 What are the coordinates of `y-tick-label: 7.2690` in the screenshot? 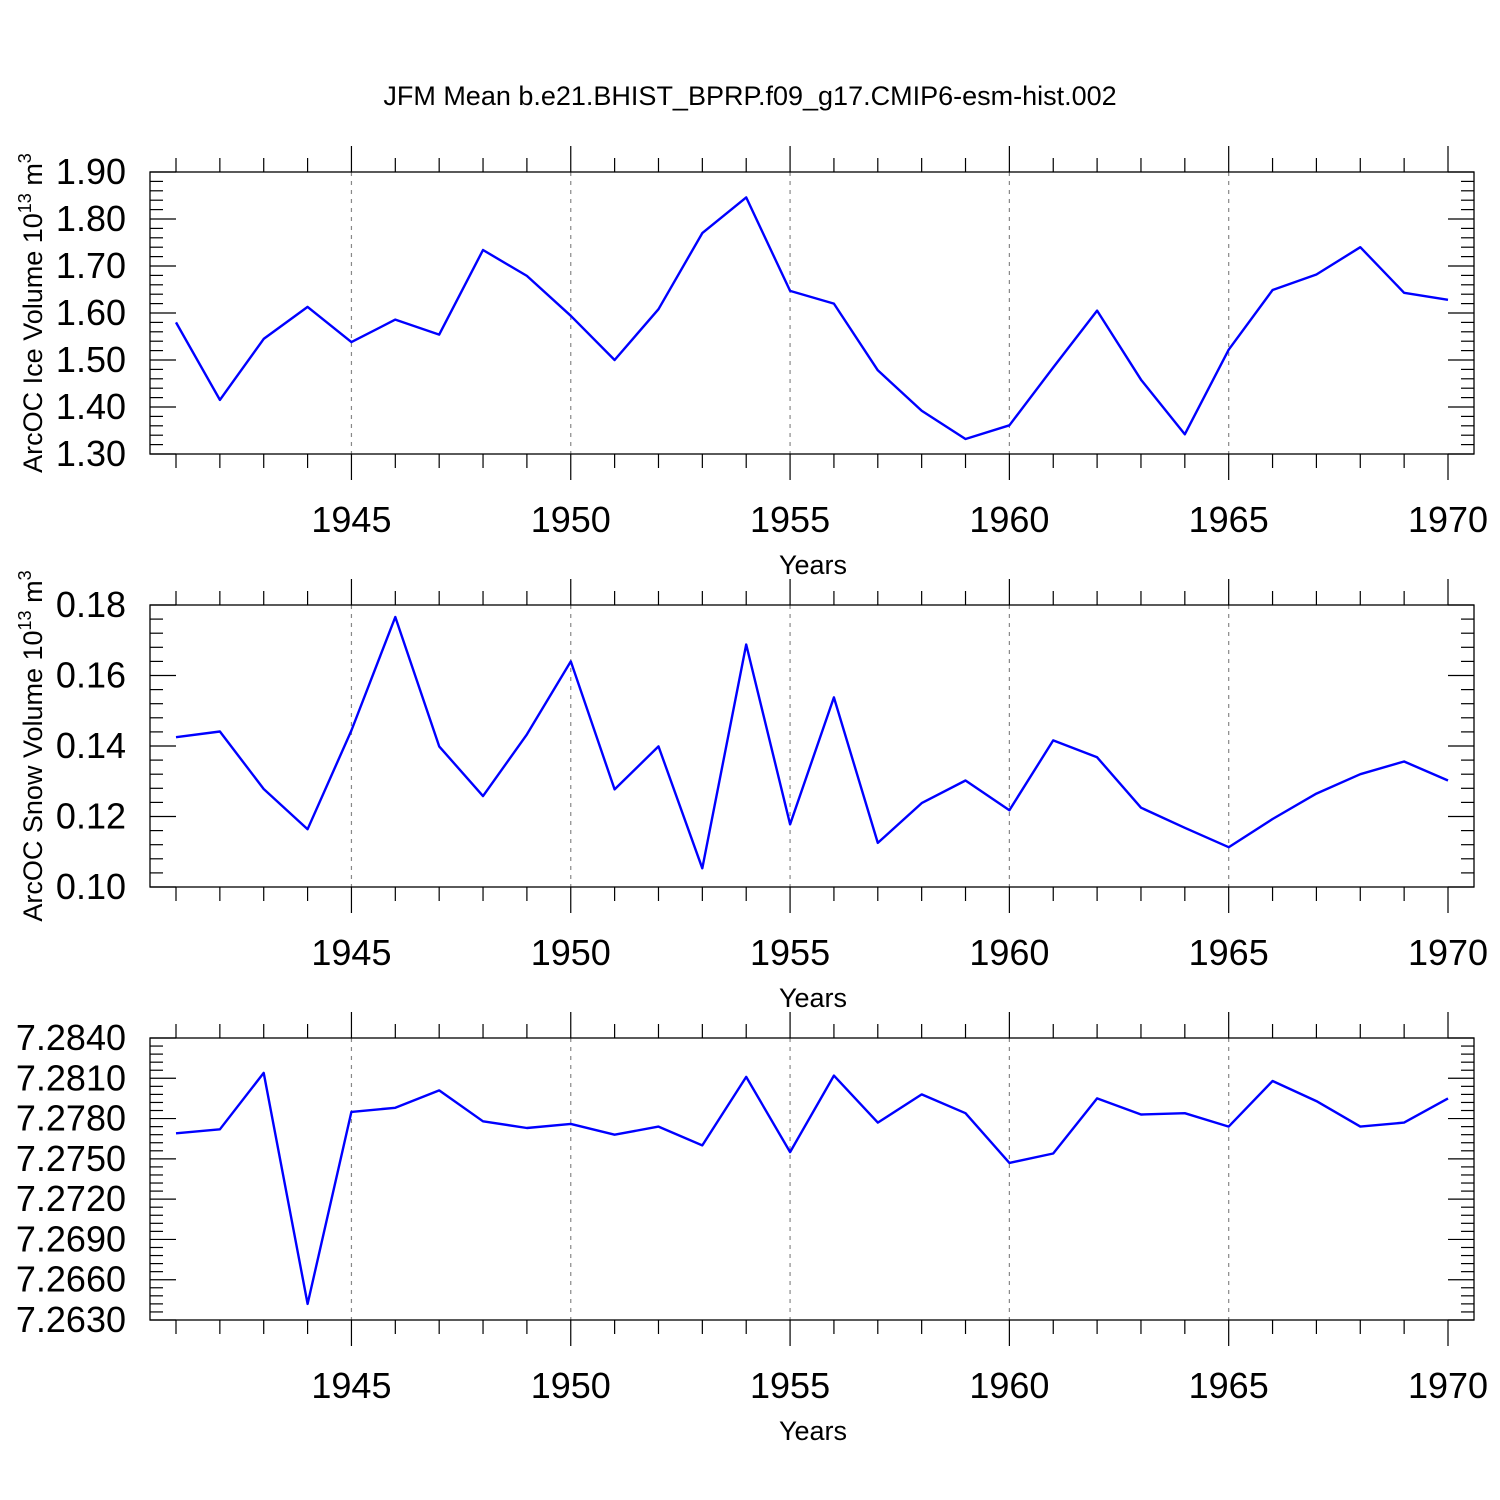 It's located at (71, 1238).